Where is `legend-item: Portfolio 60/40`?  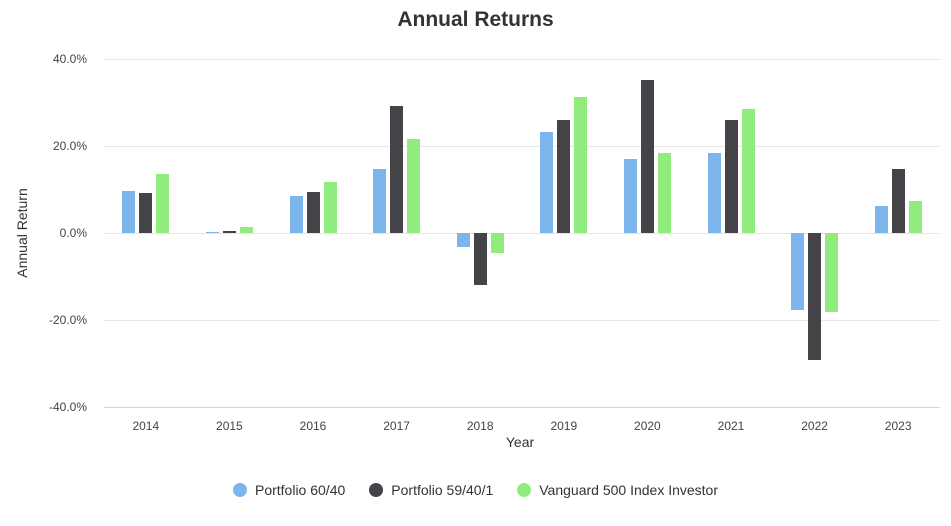 legend-item: Portfolio 60/40 is located at coordinates (289, 490).